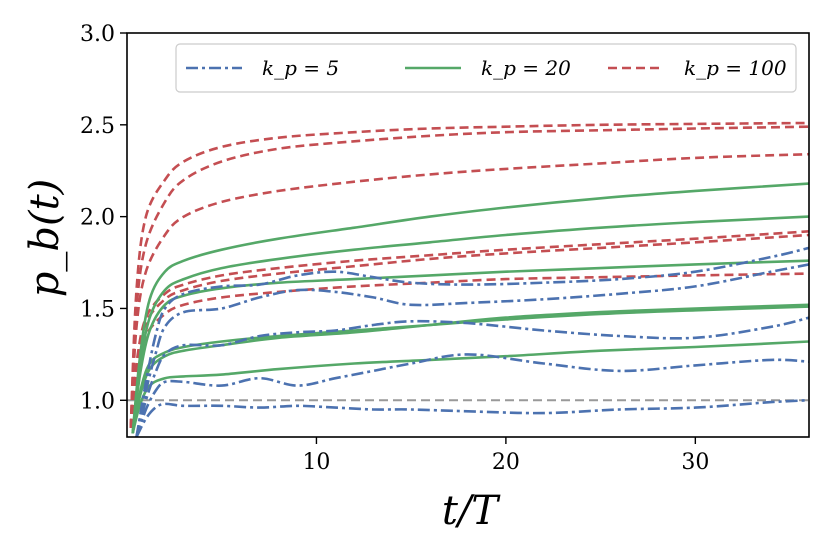 This screenshot has width=830, height=554. I want to click on legend-label-kp20: k_p = 20, so click(526, 68).